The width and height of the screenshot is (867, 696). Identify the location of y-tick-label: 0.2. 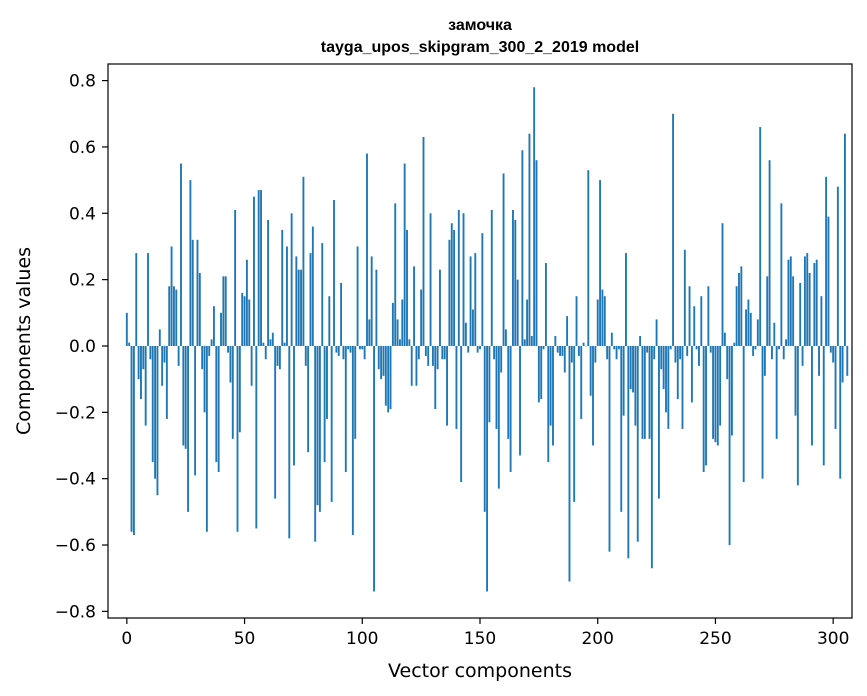
(82, 281).